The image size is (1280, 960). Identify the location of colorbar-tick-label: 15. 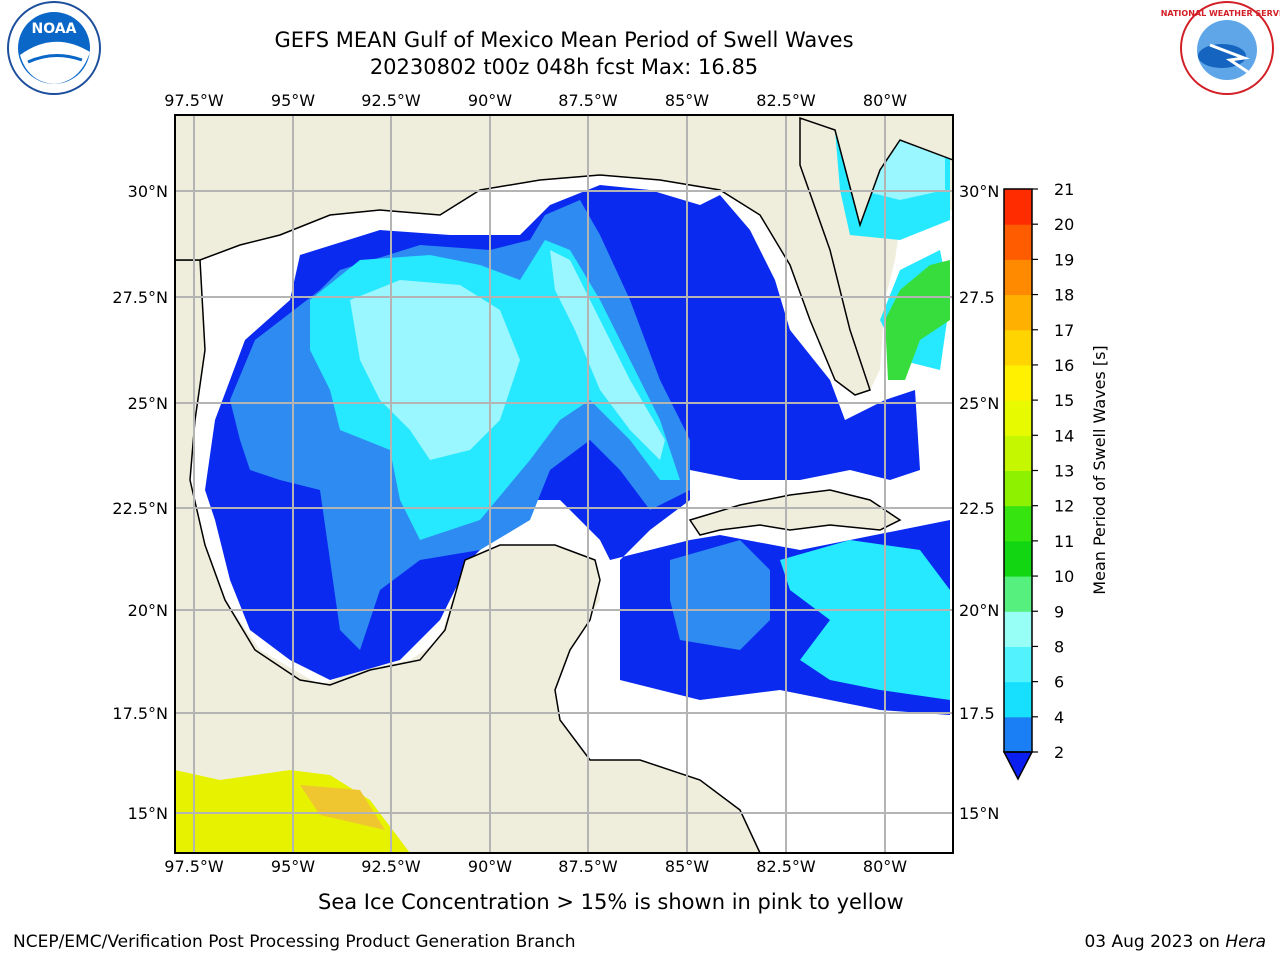
(1064, 400).